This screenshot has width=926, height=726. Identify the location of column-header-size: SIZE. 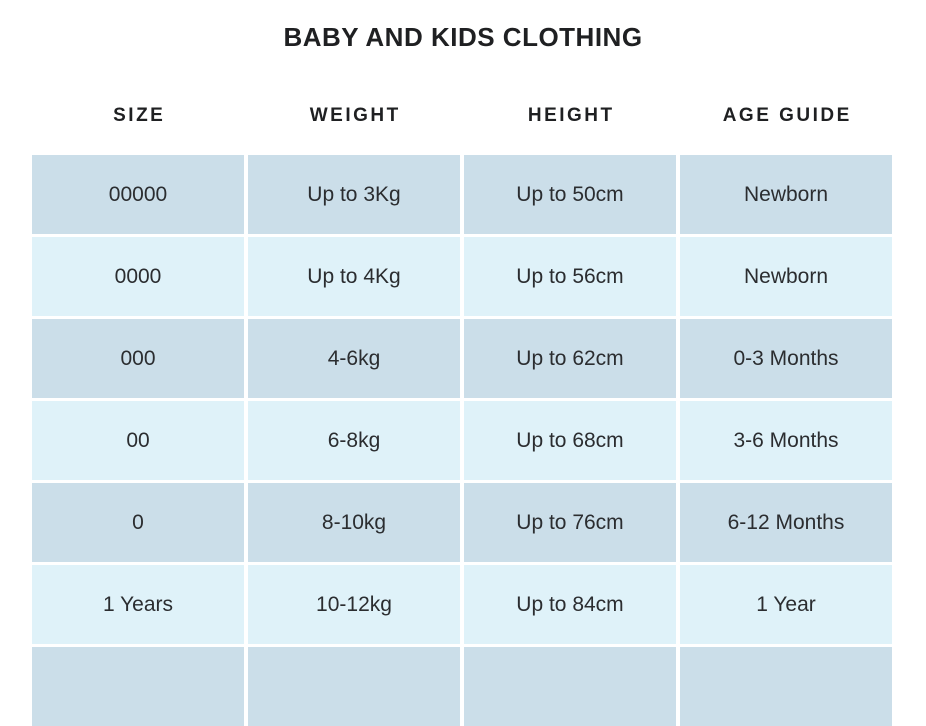
(139, 115).